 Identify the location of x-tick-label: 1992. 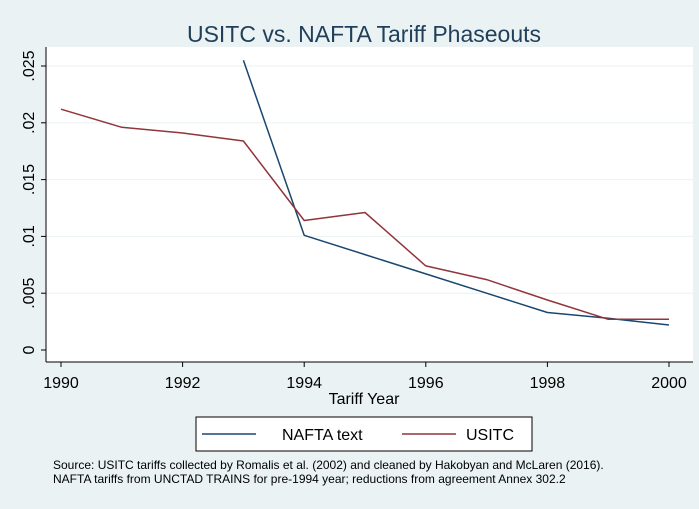
(183, 383).